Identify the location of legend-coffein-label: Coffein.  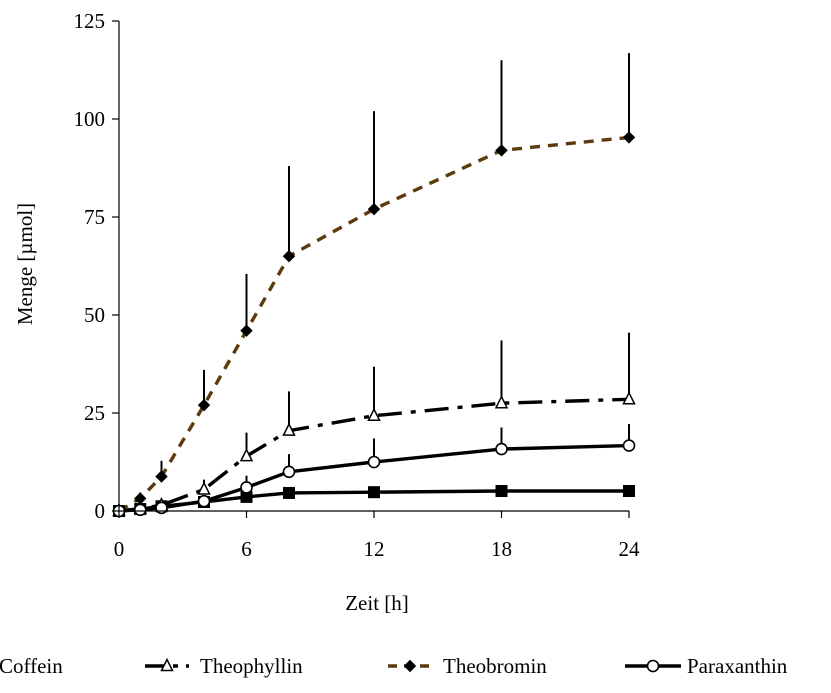
(31, 666).